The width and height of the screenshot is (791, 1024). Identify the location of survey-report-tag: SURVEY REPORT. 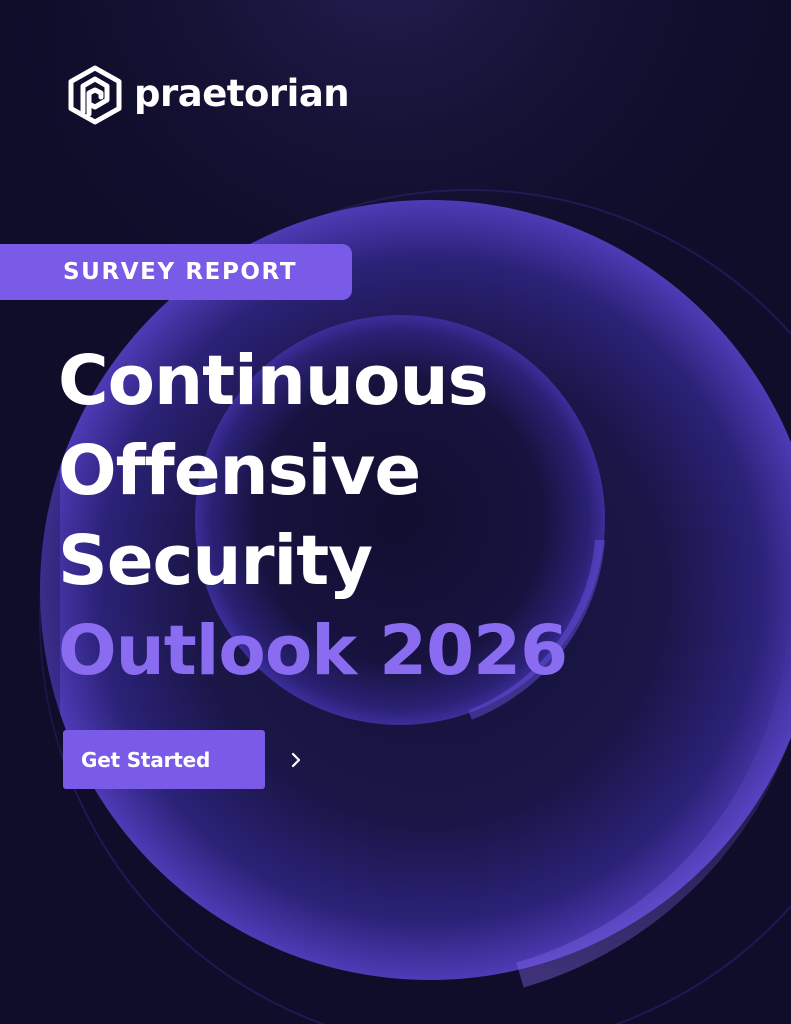
(176, 272).